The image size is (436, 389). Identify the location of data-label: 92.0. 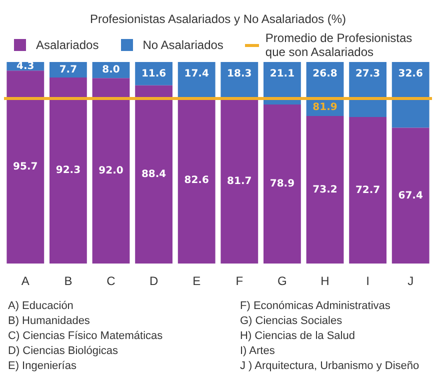
(111, 170).